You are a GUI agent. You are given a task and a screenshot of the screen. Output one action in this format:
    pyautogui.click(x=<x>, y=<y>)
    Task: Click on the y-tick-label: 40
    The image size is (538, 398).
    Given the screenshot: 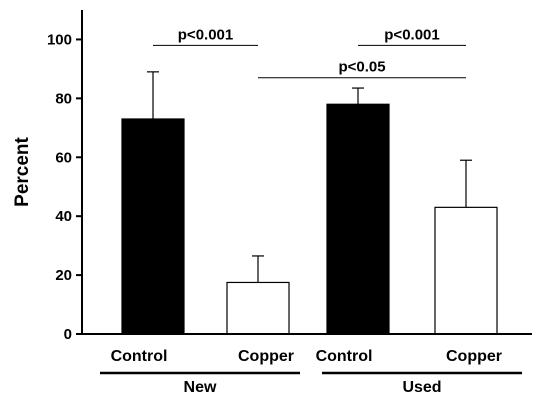 What is the action you would take?
    pyautogui.click(x=63, y=216)
    